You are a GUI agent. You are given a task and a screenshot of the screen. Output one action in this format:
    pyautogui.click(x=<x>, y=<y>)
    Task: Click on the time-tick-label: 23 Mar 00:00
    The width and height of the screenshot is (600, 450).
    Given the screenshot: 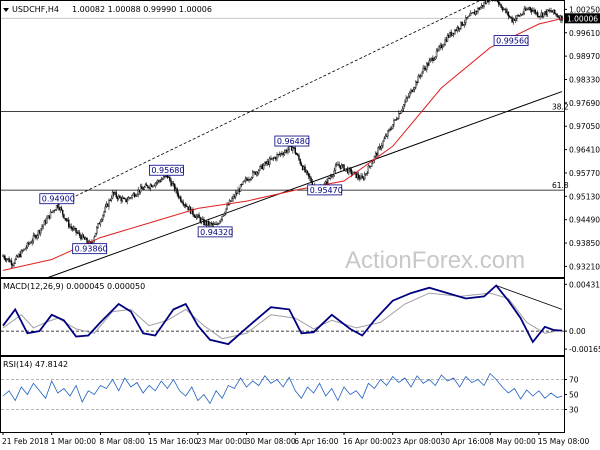 What is the action you would take?
    pyautogui.click(x=222, y=441)
    